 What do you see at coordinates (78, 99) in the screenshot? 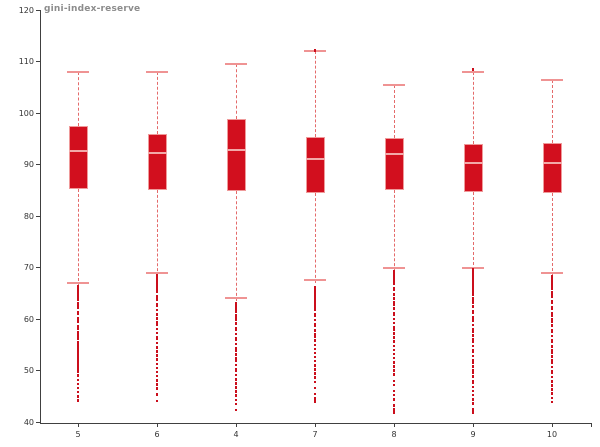
I see `upper-whisker` at bounding box center [78, 99].